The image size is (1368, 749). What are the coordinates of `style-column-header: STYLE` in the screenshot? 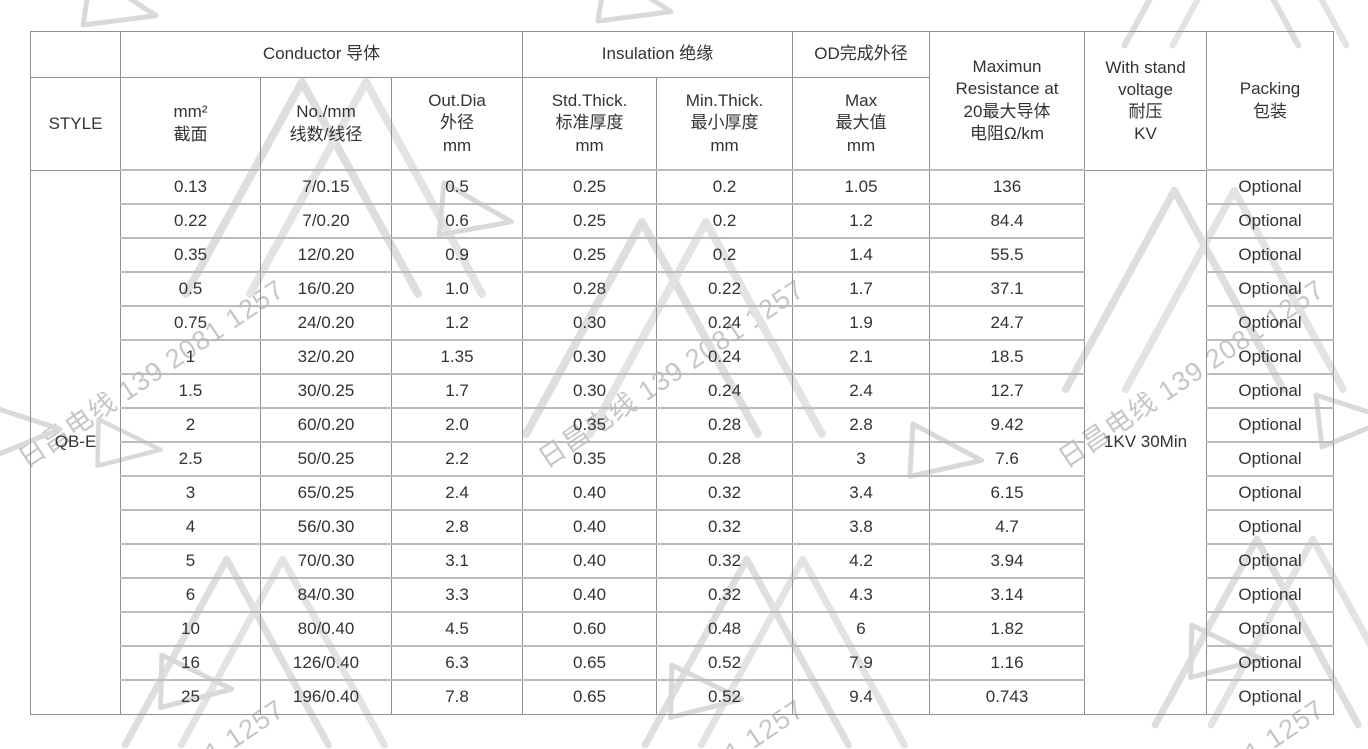 It's located at (75, 124).